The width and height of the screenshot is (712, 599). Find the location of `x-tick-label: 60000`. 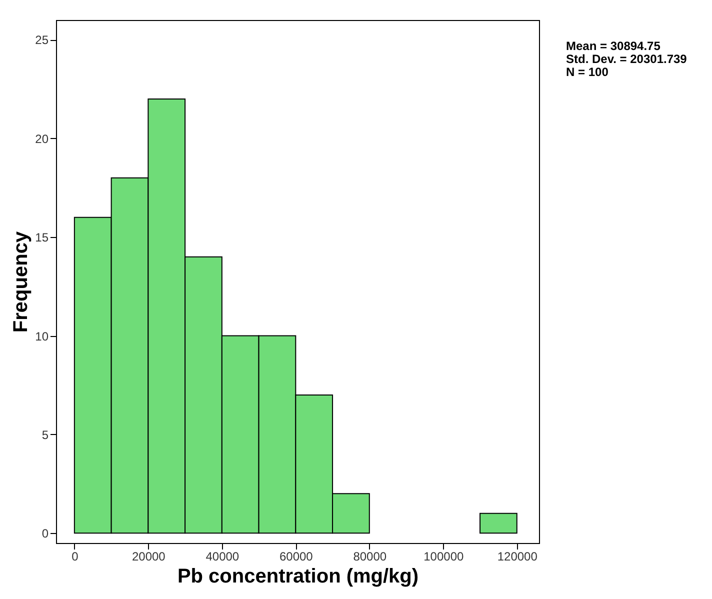

x-tick-label: 60000 is located at coordinates (296, 557).